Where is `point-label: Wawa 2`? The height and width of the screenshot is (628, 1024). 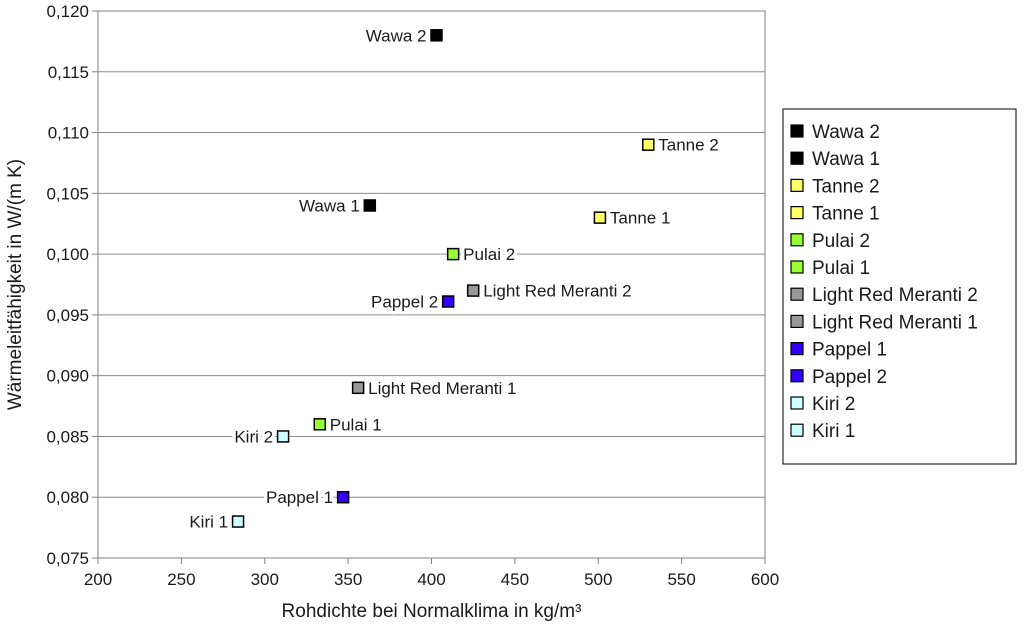 point-label: Wawa 2 is located at coordinates (396, 35).